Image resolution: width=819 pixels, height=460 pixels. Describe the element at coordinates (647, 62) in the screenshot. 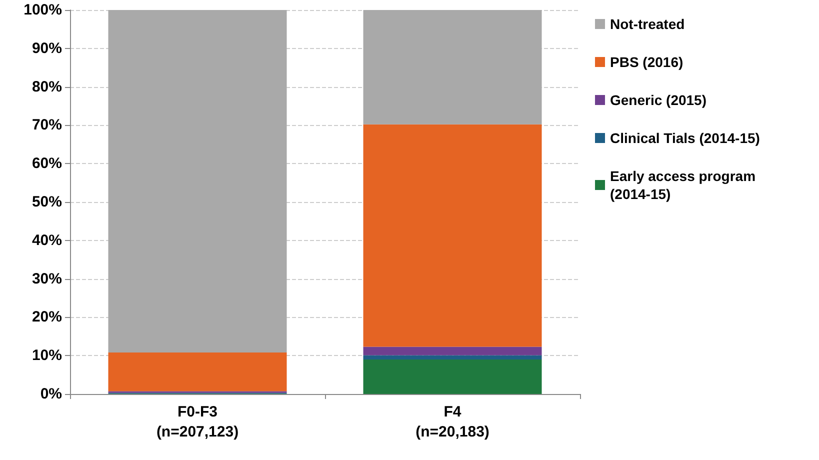

I see `legend-label: PBS (2016)` at that location.